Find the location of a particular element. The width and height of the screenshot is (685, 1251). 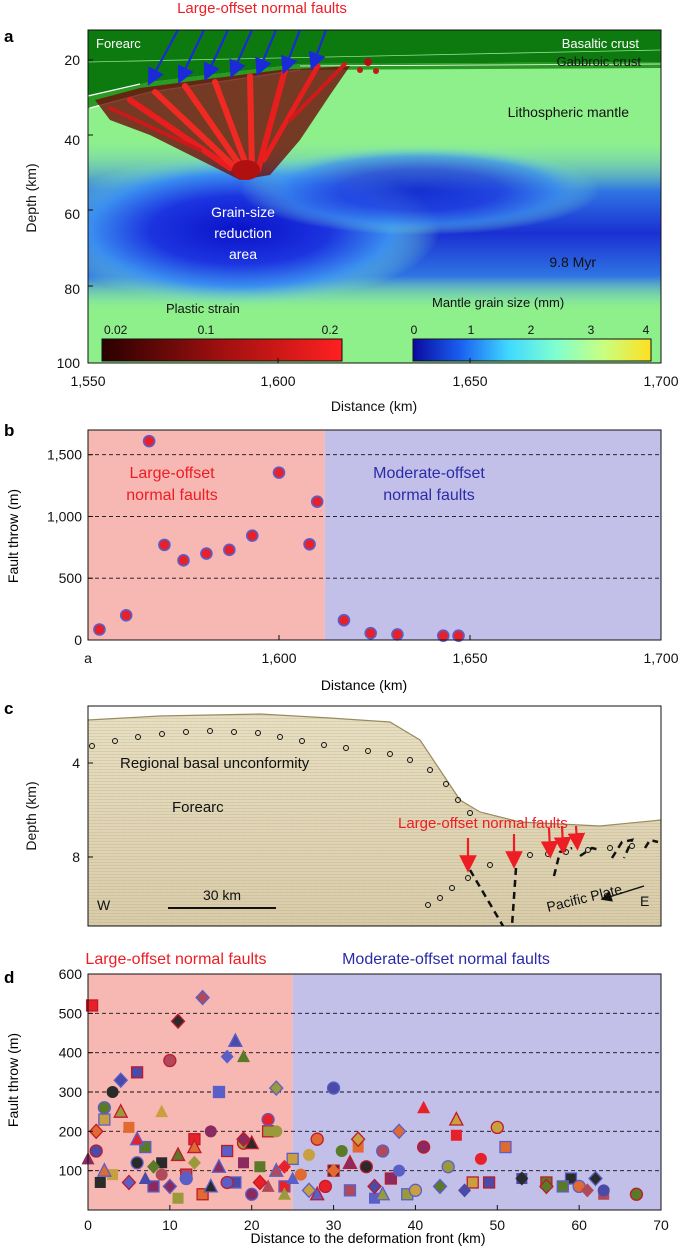

label-grain-size-2: reduction is located at coordinates (243, 233).